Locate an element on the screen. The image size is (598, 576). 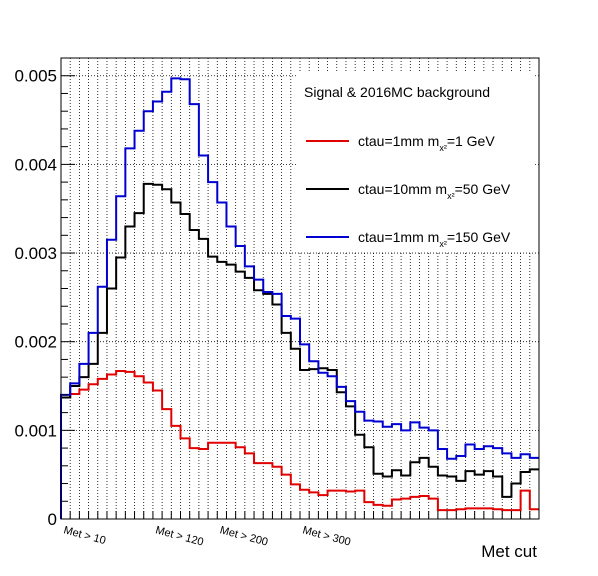
legend-label-tail: =50 GeV is located at coordinates (483, 189).